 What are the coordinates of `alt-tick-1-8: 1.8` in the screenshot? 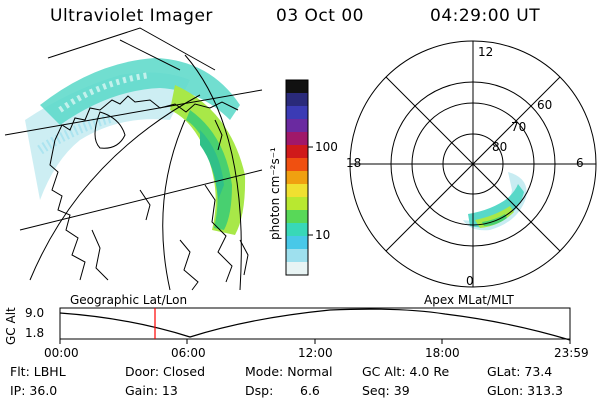 It's located at (35, 333).